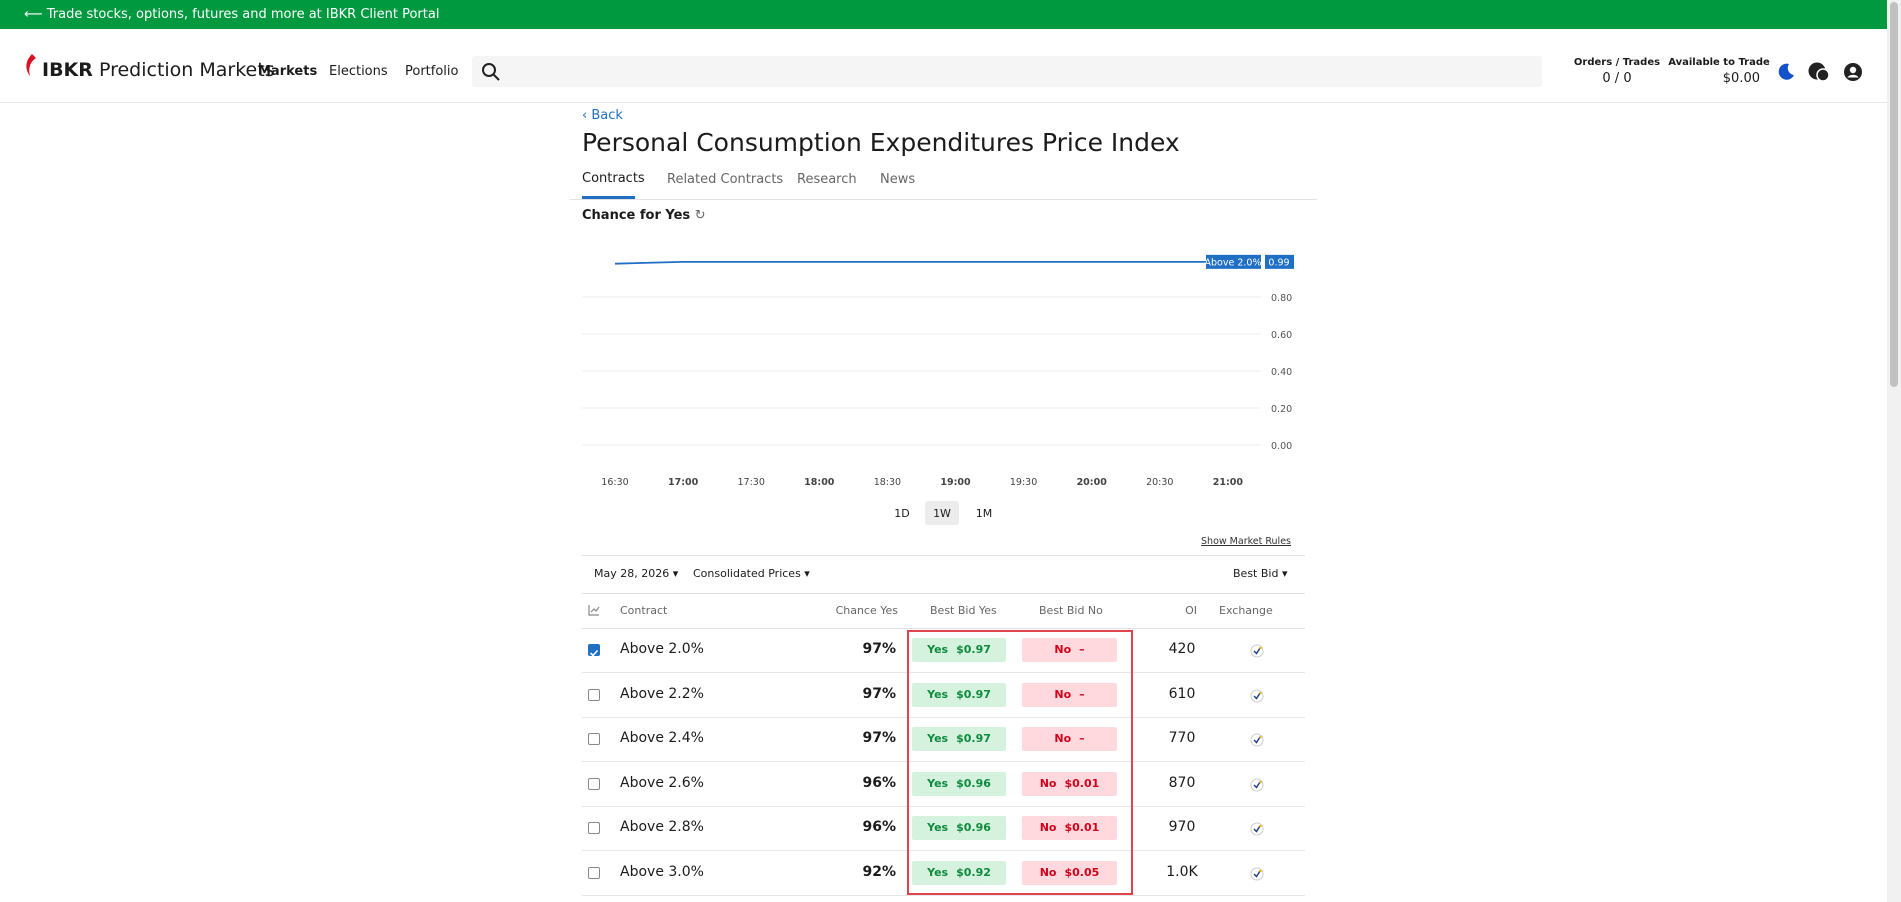 The image size is (1901, 902). I want to click on y-tick-label: 0.40, so click(1281, 372).